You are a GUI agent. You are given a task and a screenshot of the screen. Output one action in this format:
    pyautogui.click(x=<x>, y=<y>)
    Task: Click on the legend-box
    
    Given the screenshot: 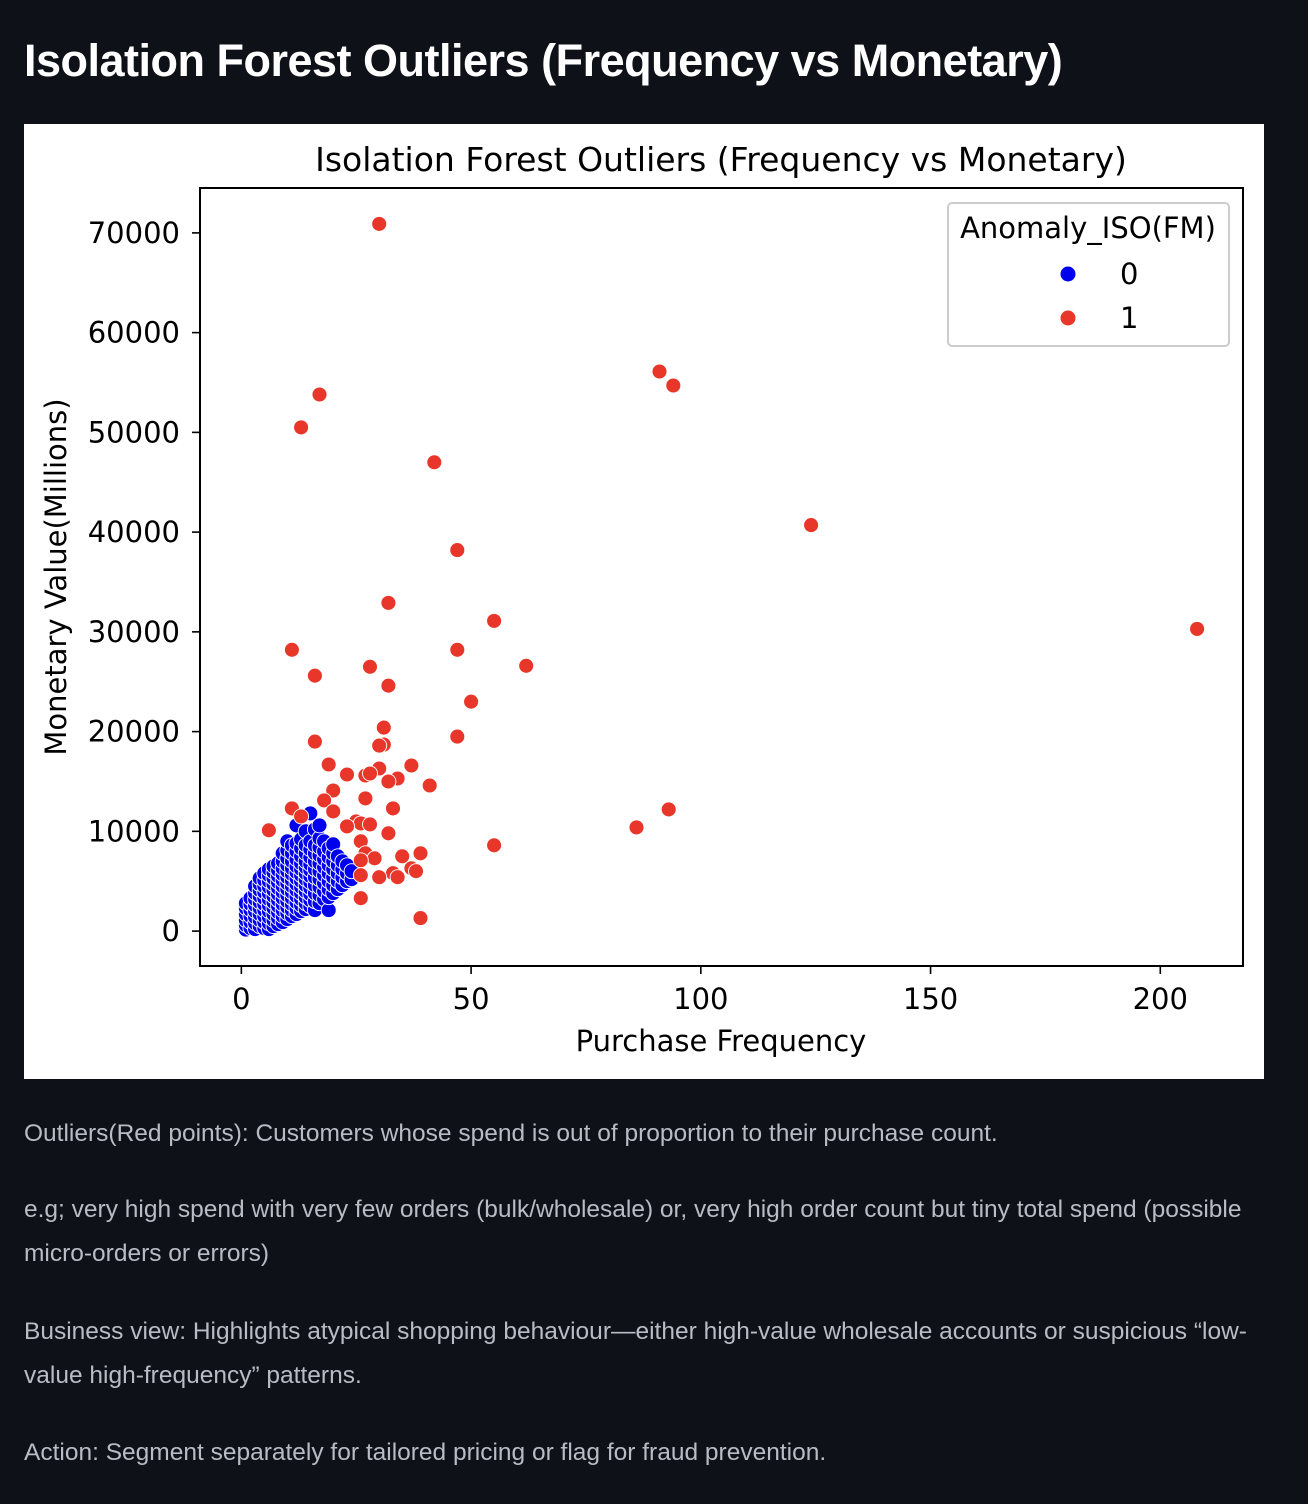 What is the action you would take?
    pyautogui.click(x=1088, y=274)
    